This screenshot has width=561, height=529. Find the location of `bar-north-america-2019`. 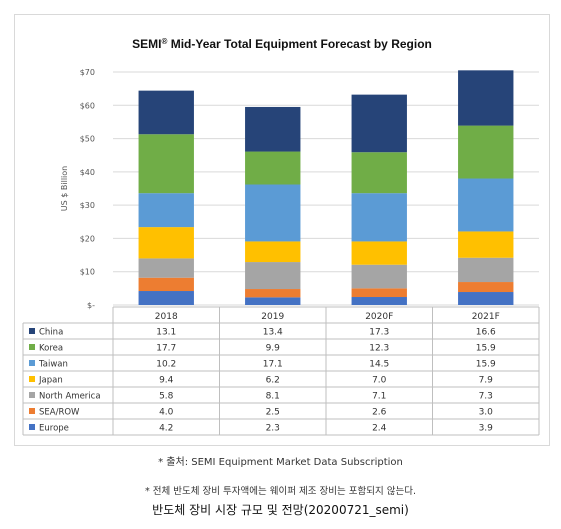

bar-north-america-2019 is located at coordinates (273, 276).